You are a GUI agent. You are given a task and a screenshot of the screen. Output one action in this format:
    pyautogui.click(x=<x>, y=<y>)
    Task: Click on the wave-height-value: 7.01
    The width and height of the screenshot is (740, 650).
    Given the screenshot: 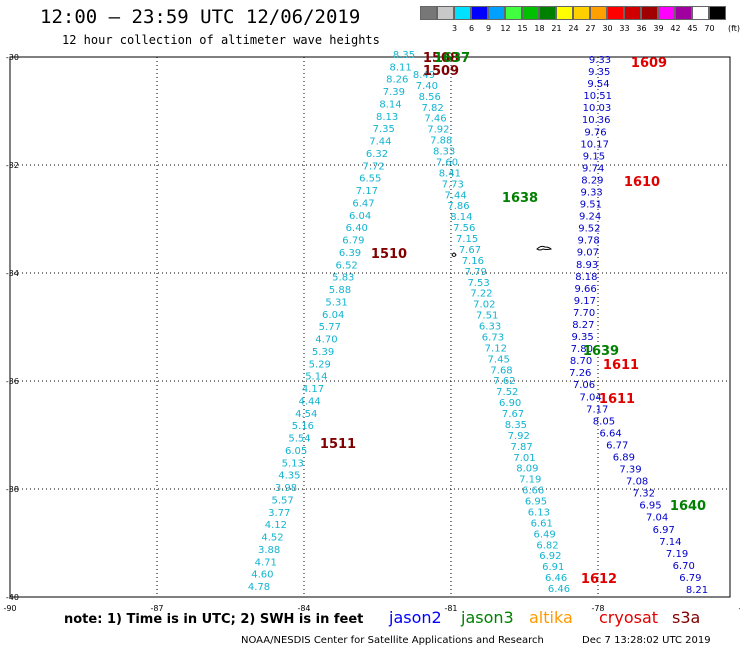 What is the action you would take?
    pyautogui.click(x=524, y=458)
    